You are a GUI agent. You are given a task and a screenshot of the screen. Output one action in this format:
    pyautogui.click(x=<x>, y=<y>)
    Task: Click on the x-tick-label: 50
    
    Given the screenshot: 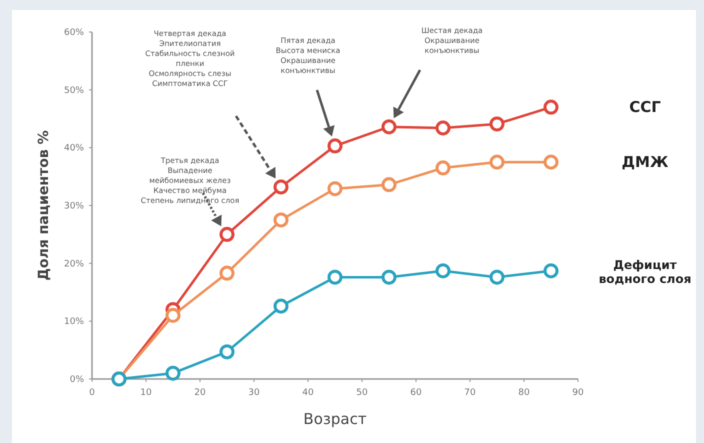 What is the action you would take?
    pyautogui.click(x=362, y=393)
    